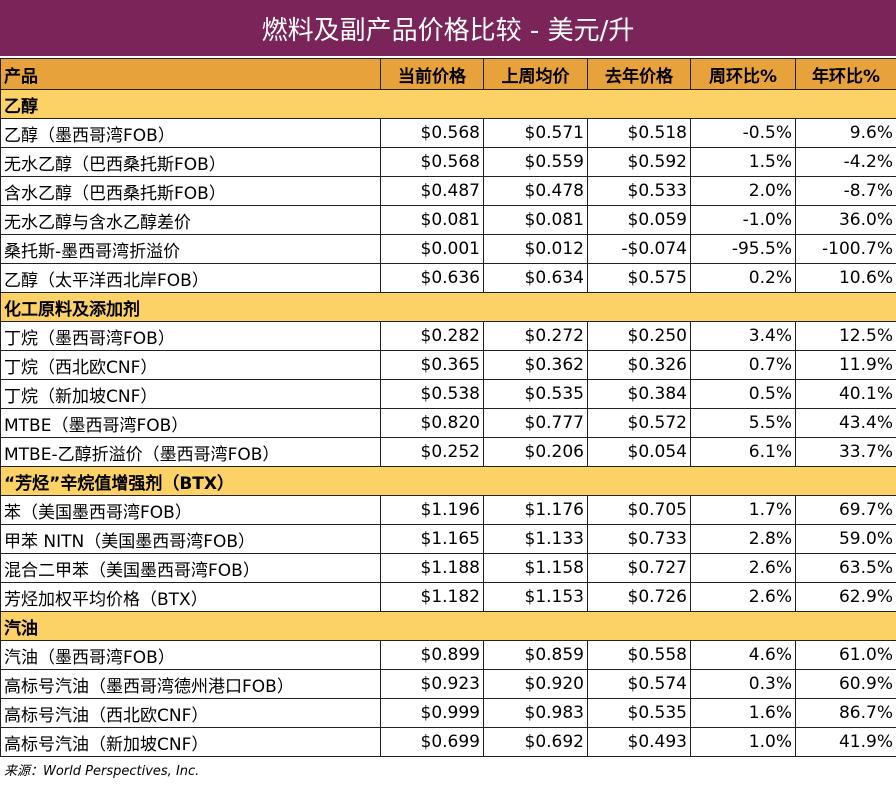  Describe the element at coordinates (190, 133) in the screenshot. I see `product-cell: 乙醇（墨西哥湾FOB）` at that location.